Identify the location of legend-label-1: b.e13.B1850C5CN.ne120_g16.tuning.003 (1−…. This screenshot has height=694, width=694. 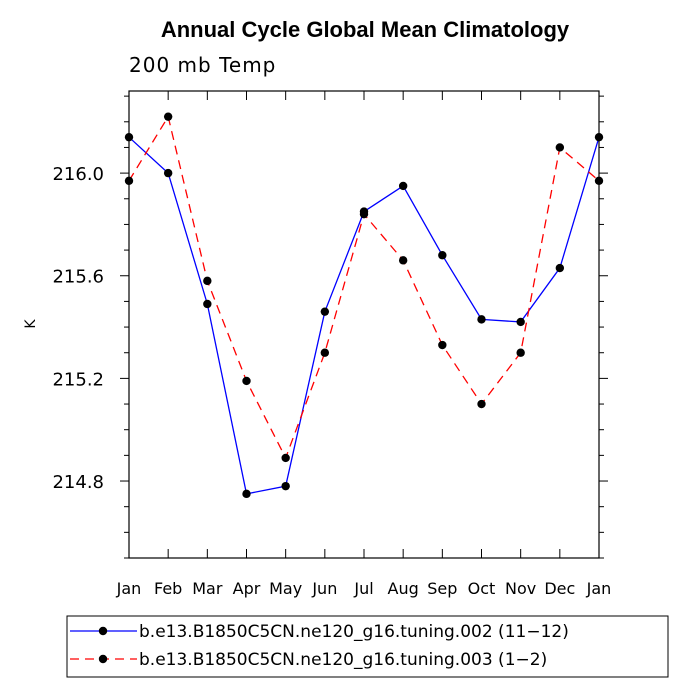
(343, 660).